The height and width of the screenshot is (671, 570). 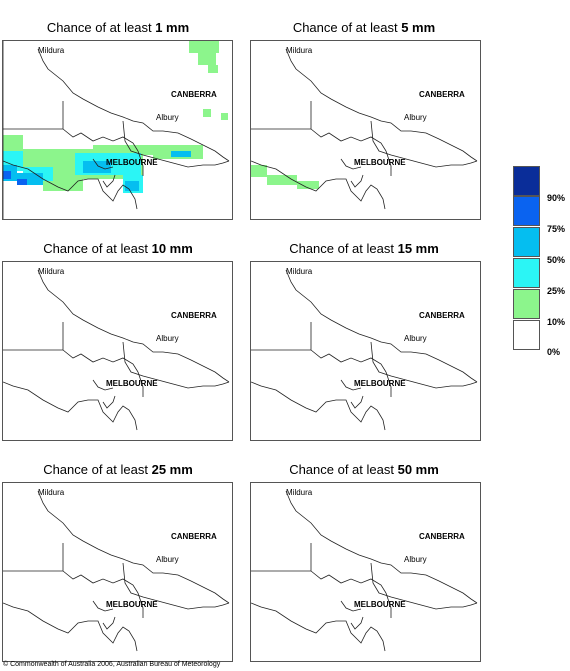 I want to click on map-panel-25mm: Mildura CANBERRA Albury MELBOURNE, so click(x=117, y=572).